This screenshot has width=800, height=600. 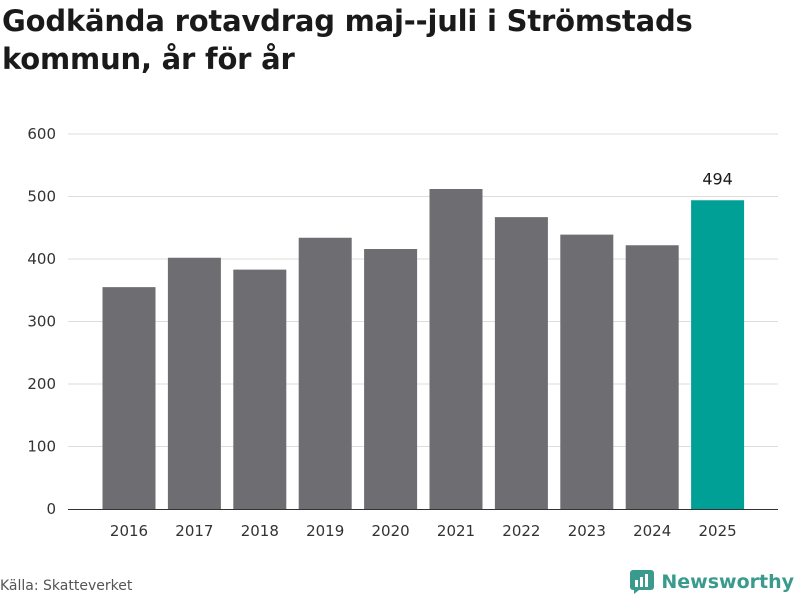 I want to click on x-tick-label: 2018, so click(x=260, y=531).